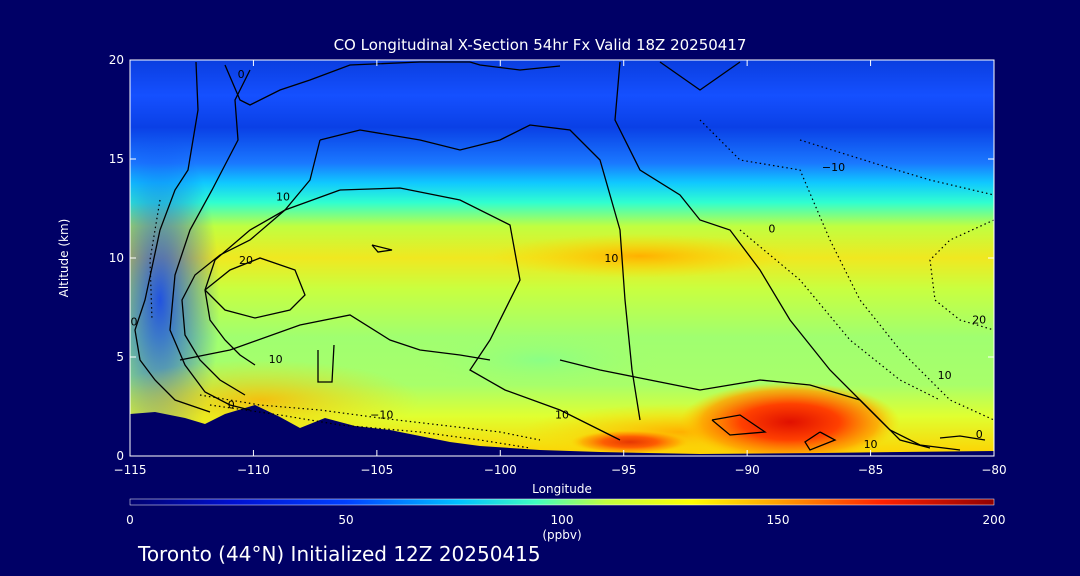  I want to click on y-tick-label: 0, so click(120, 456).